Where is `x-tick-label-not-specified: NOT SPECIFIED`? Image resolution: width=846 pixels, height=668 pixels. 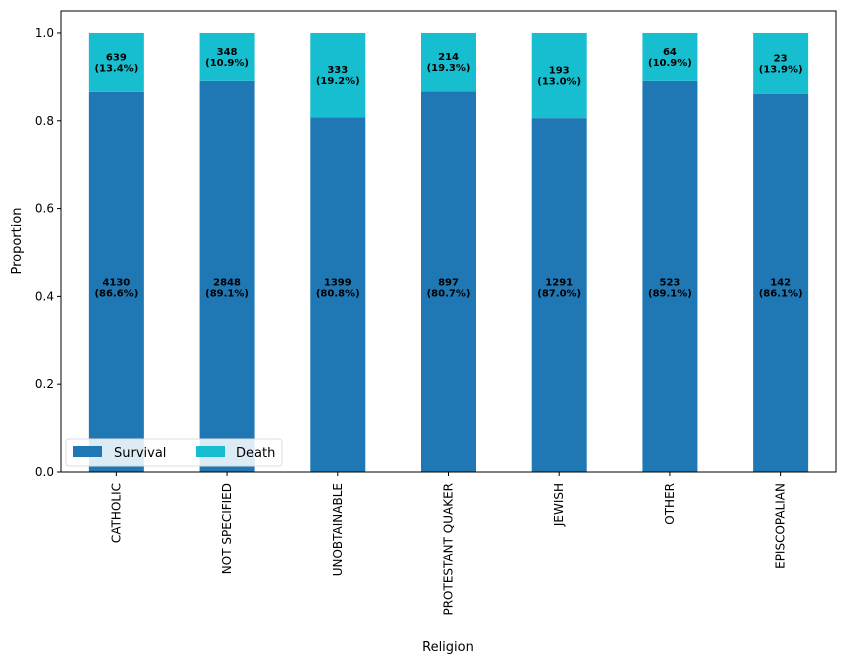 x-tick-label-not-specified: NOT SPECIFIED is located at coordinates (227, 528).